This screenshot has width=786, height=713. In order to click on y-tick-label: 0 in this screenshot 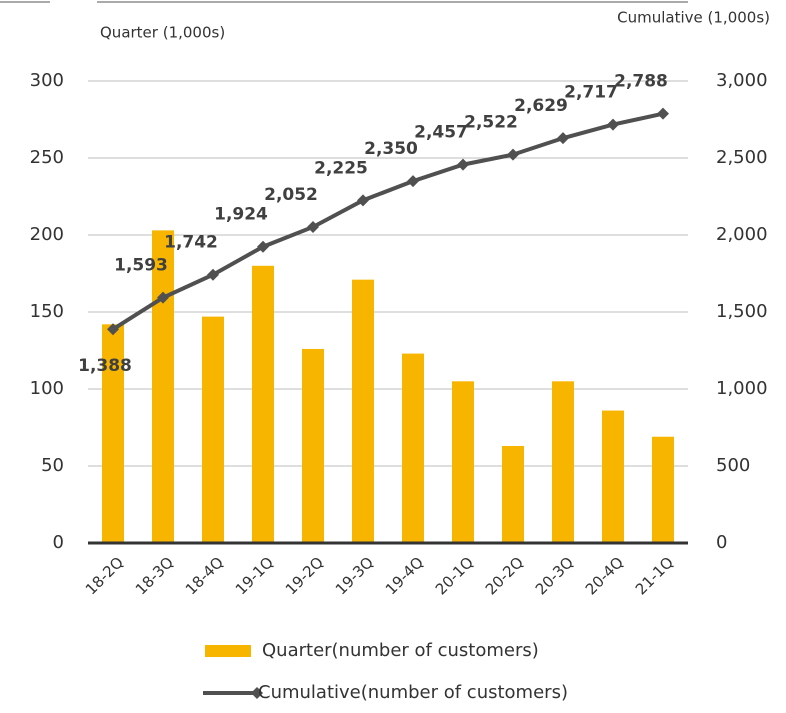, I will do `click(58, 542)`.